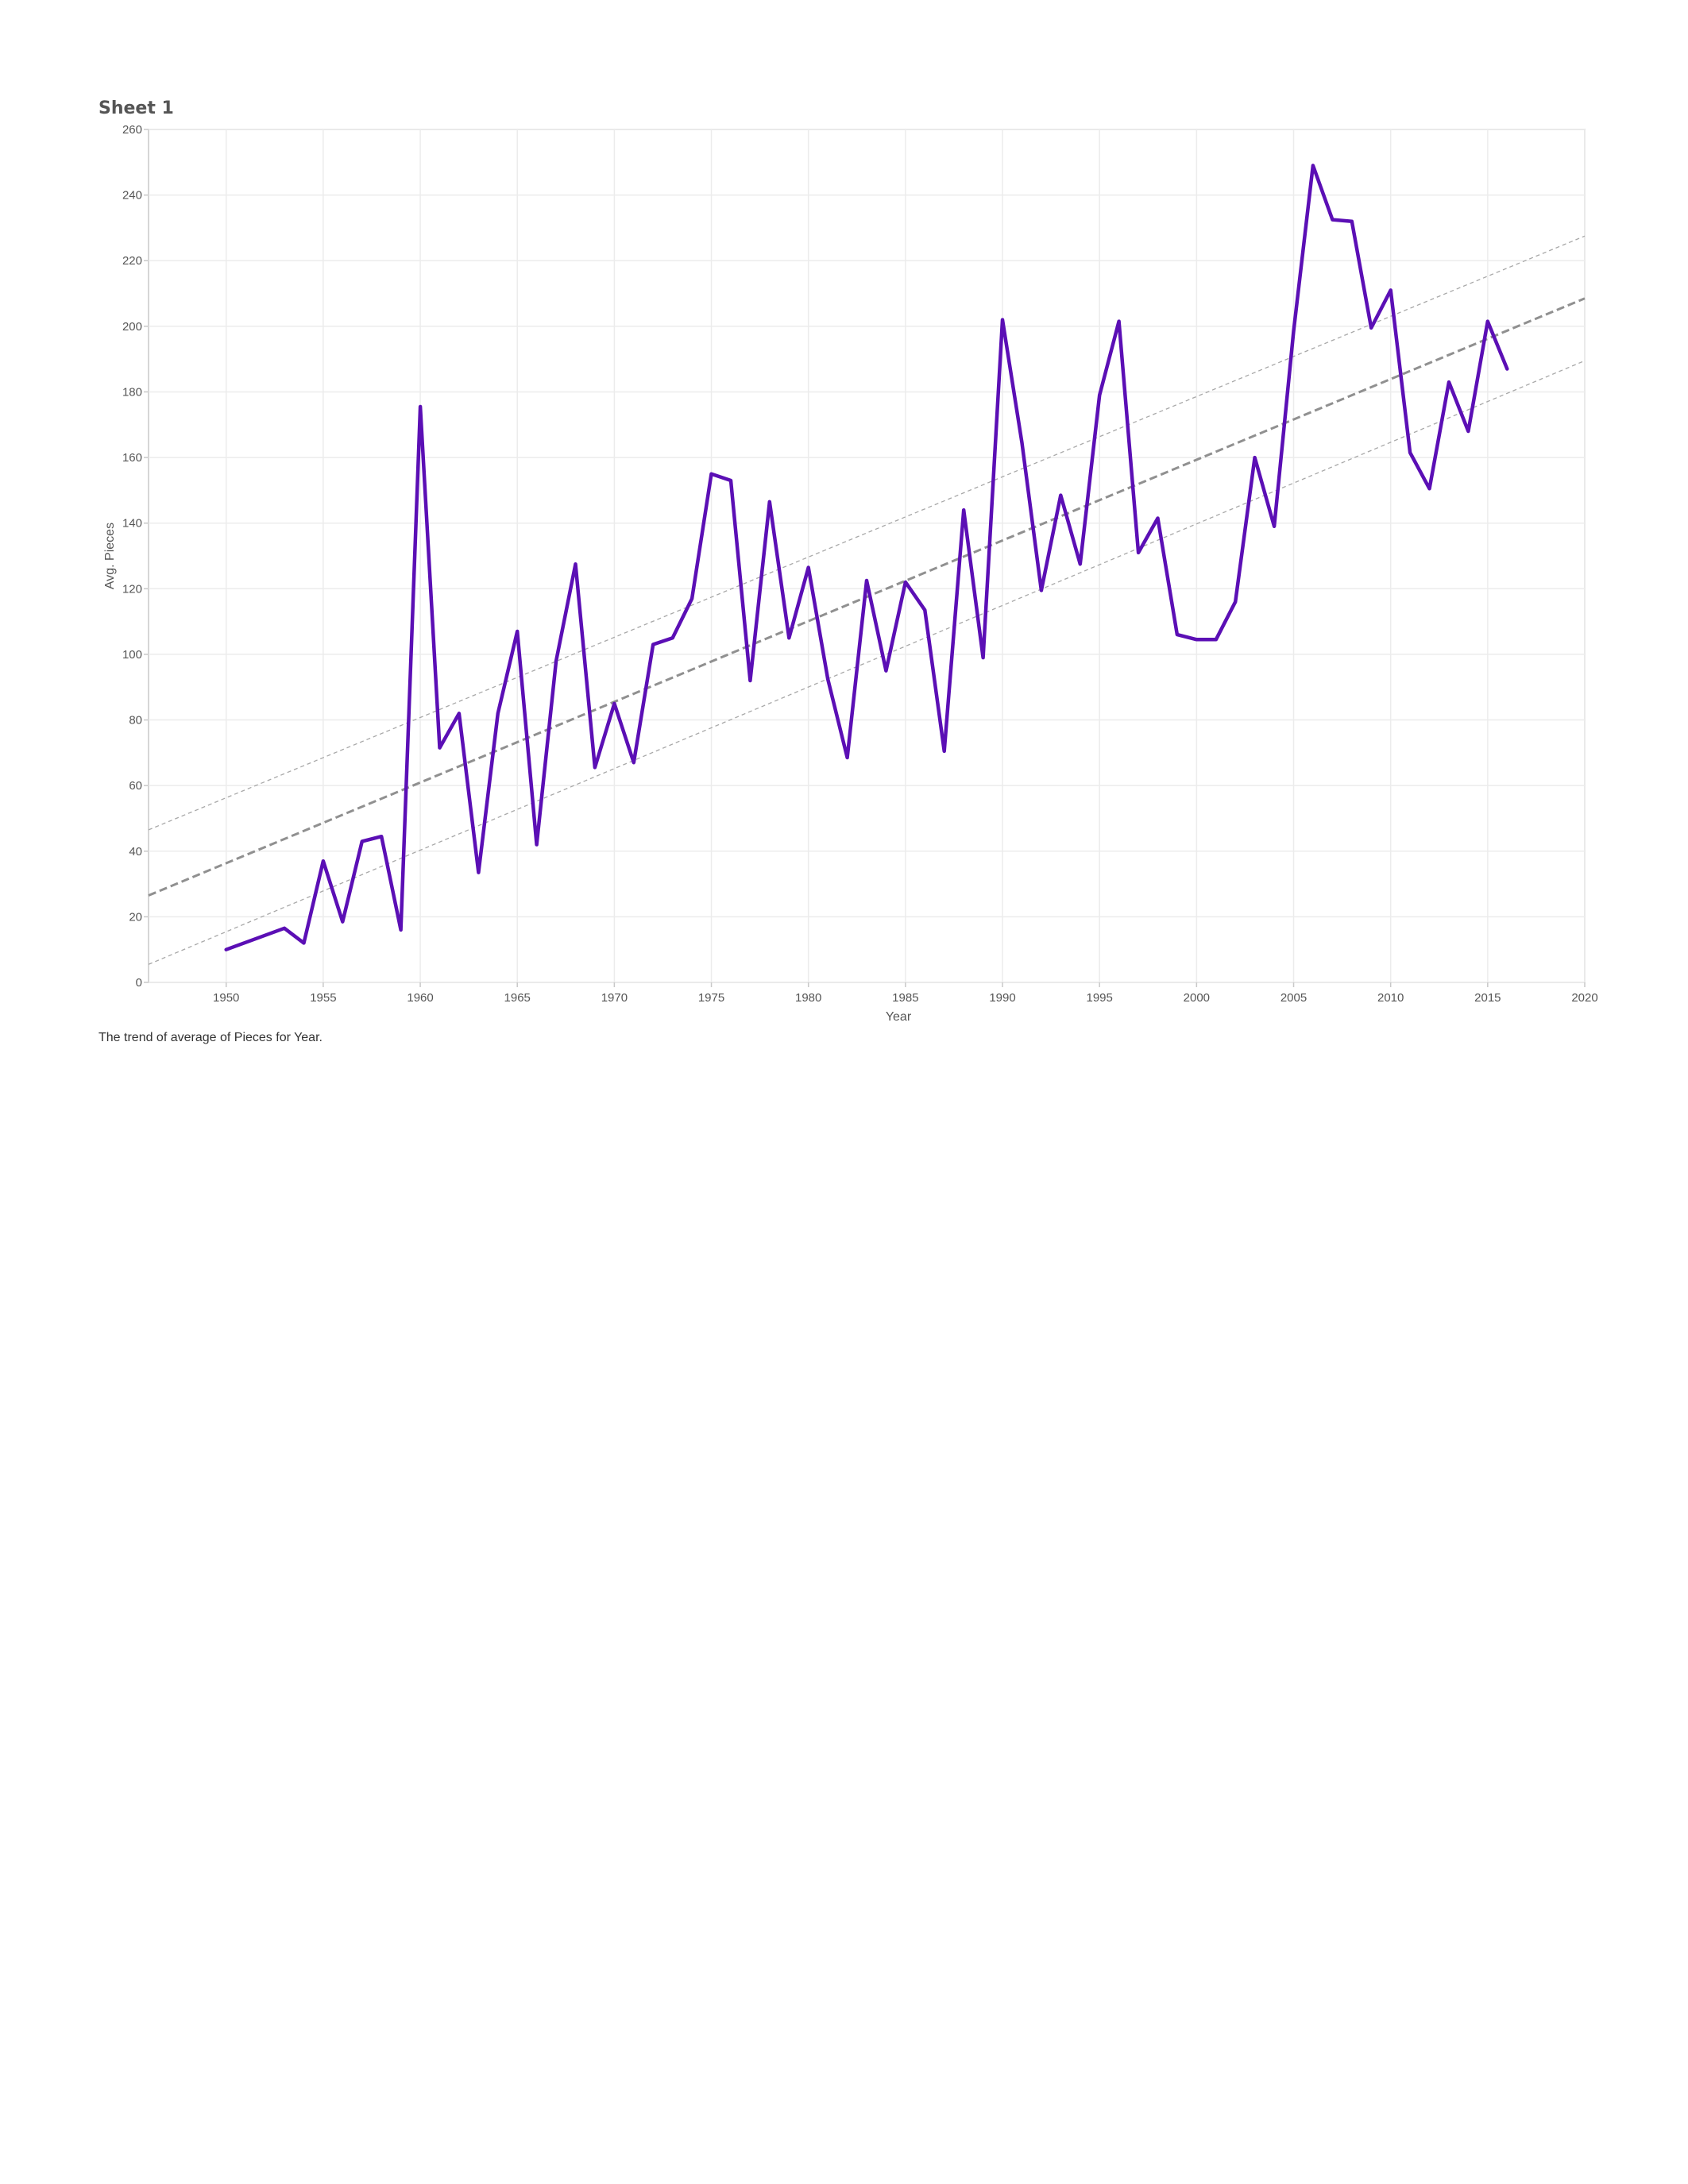 The image size is (1688, 2184). I want to click on y-axis-title: Avg. Pieces, so click(110, 556).